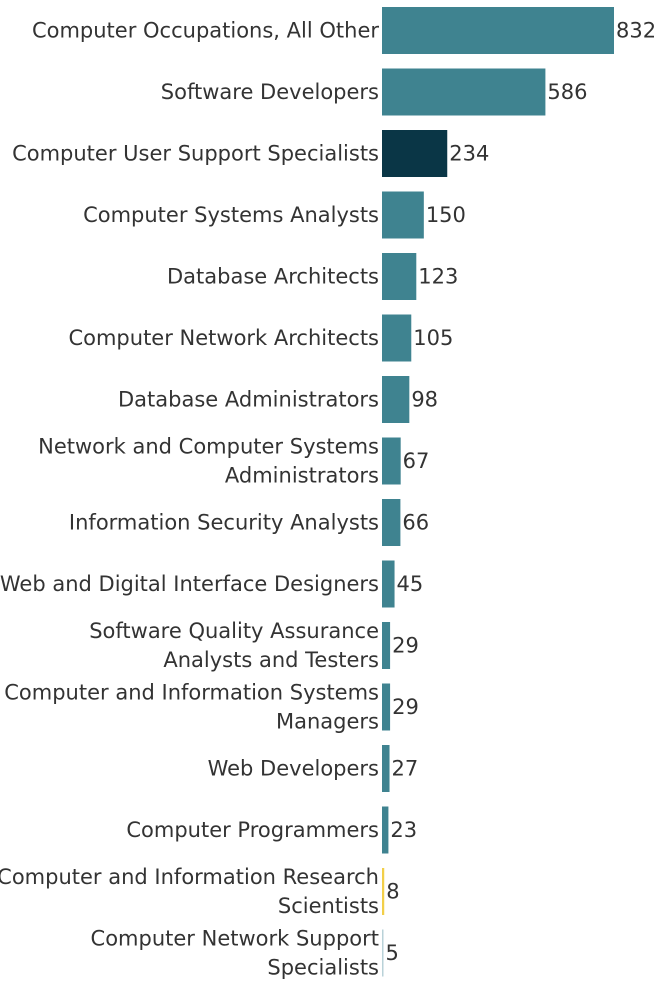 The height and width of the screenshot is (984, 670). What do you see at coordinates (208, 447) in the screenshot?
I see `category-label-7-line-0: Network and Computer Systems` at bounding box center [208, 447].